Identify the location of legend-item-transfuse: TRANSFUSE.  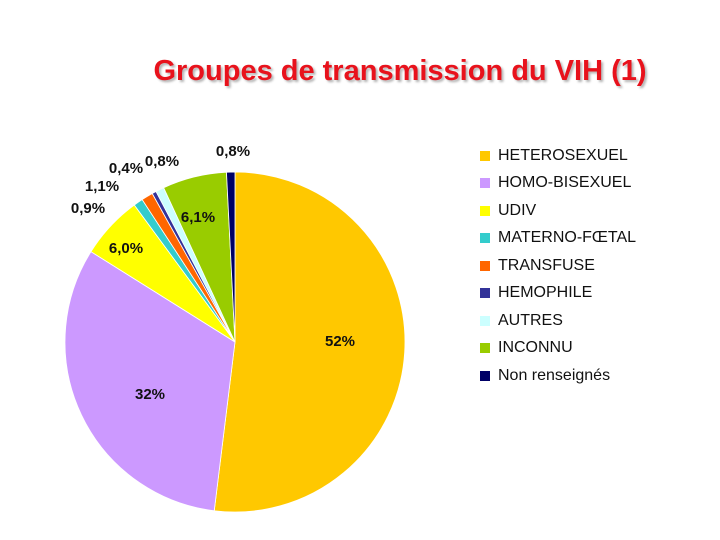
(558, 266).